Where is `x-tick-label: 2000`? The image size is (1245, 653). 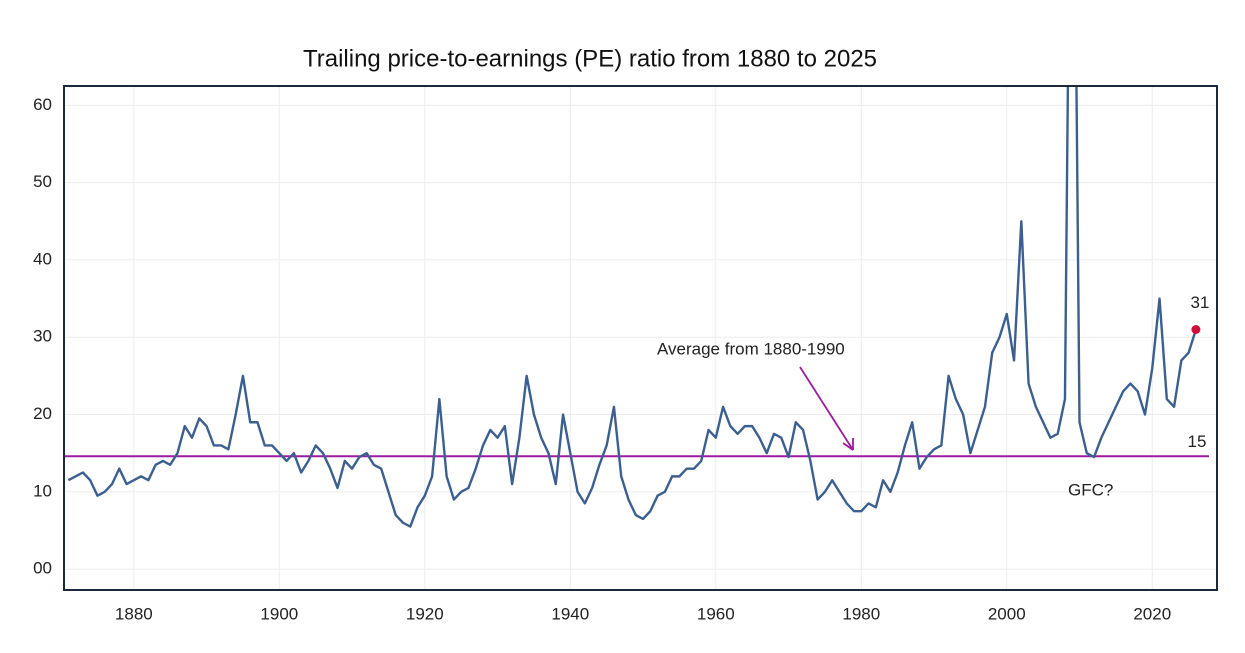
x-tick-label: 2000 is located at coordinates (1007, 613).